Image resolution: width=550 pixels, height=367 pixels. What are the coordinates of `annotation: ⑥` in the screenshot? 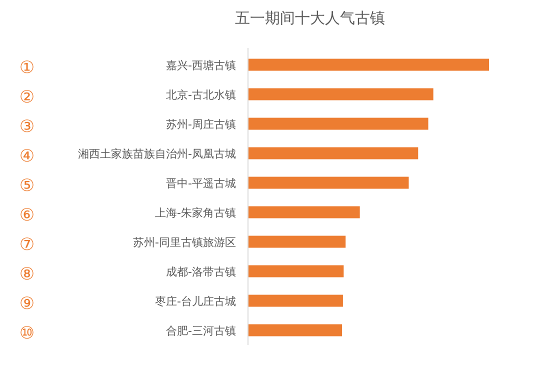 It's located at (27, 215).